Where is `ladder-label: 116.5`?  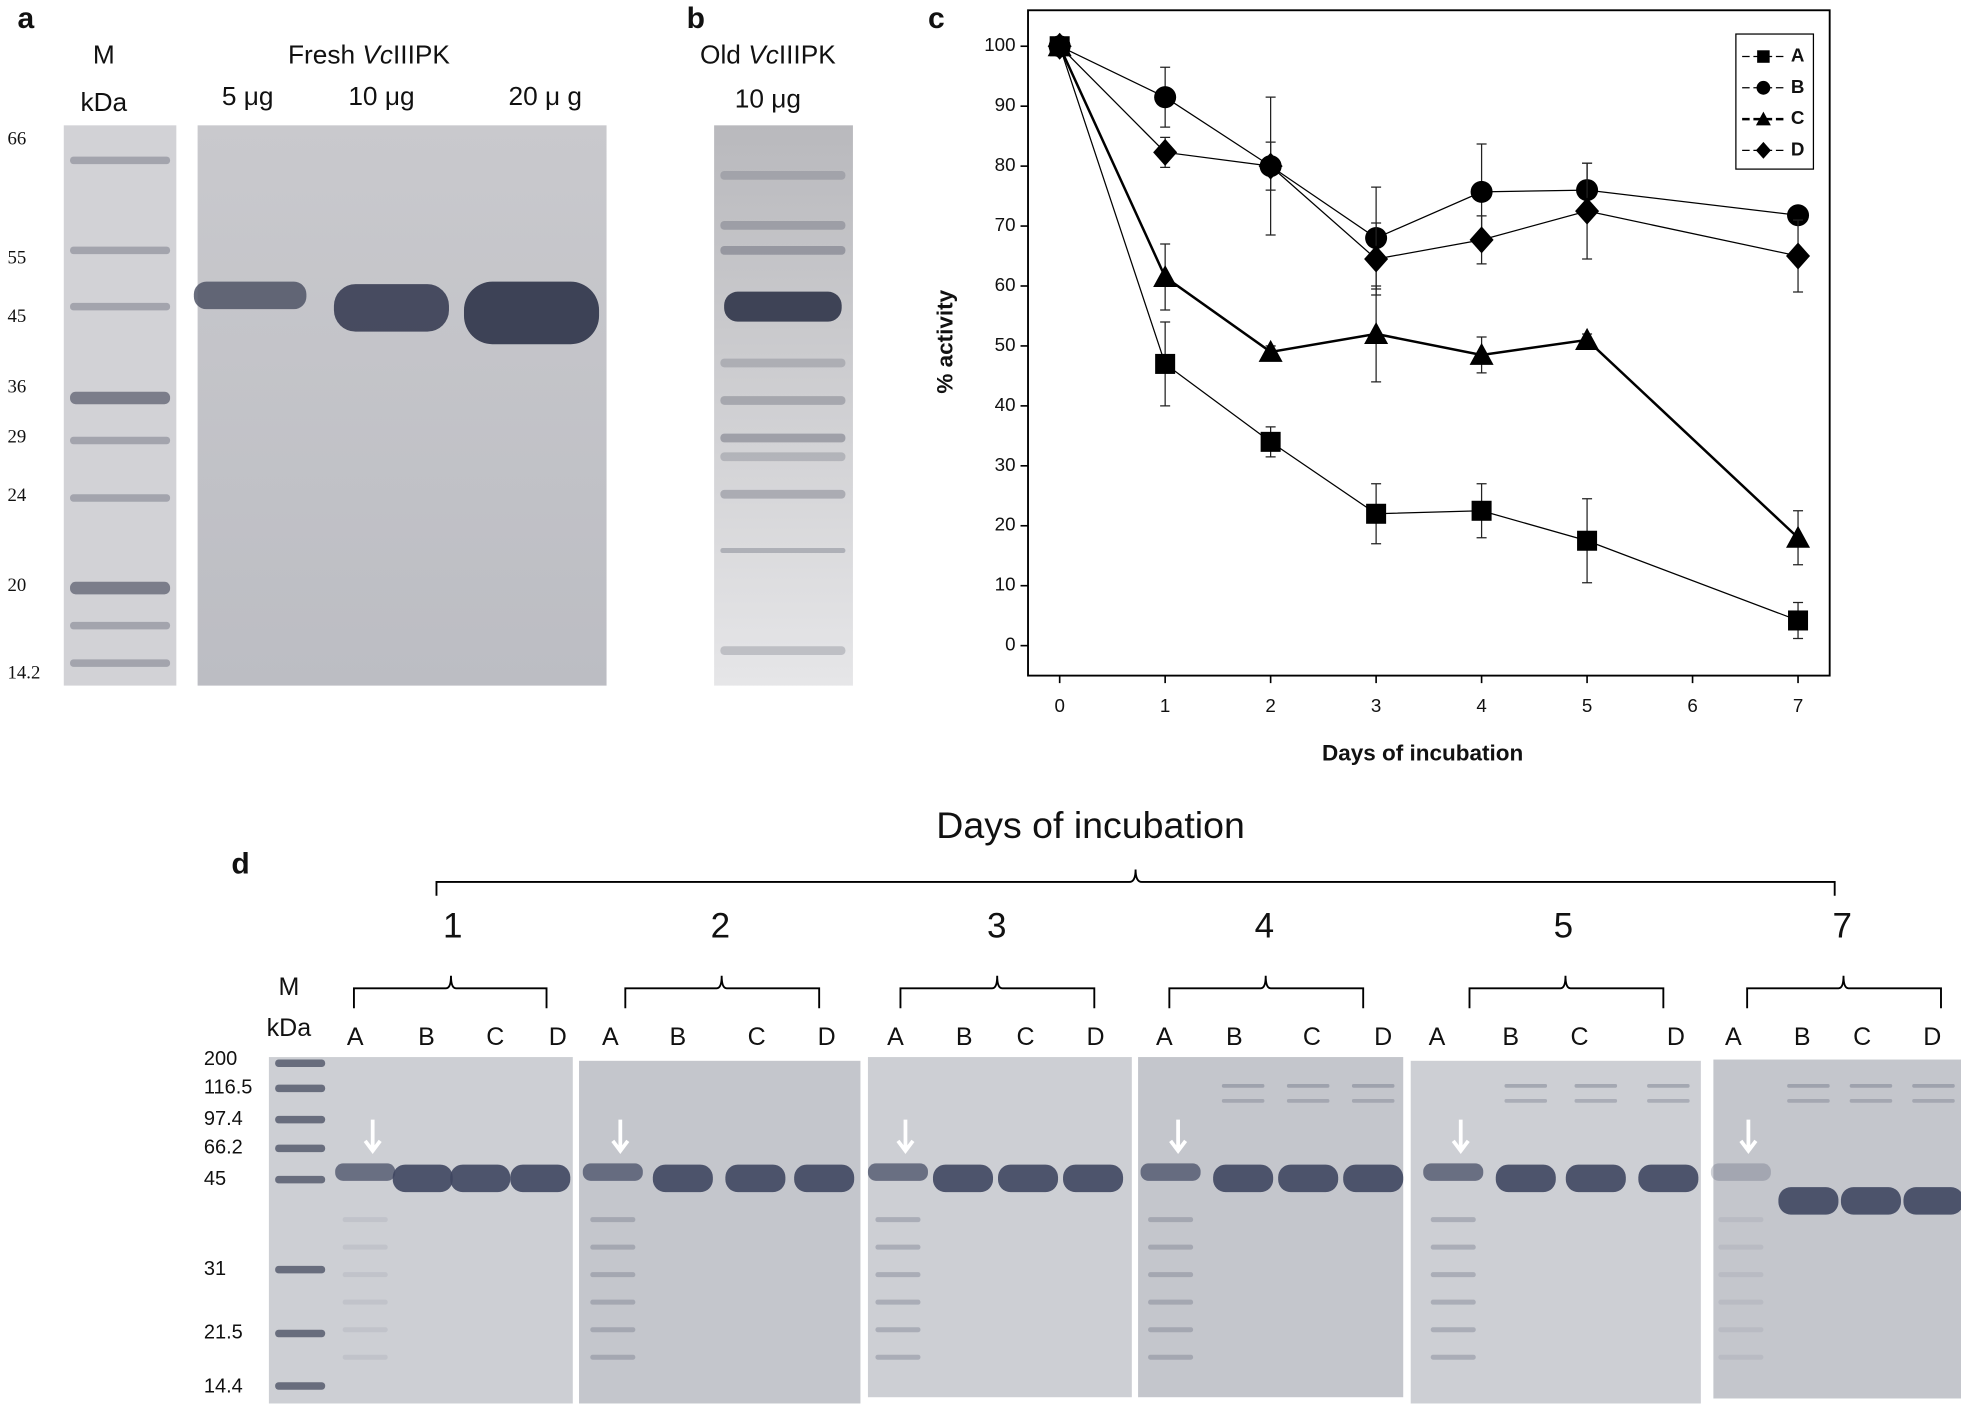
ladder-label: 116.5 is located at coordinates (228, 1088).